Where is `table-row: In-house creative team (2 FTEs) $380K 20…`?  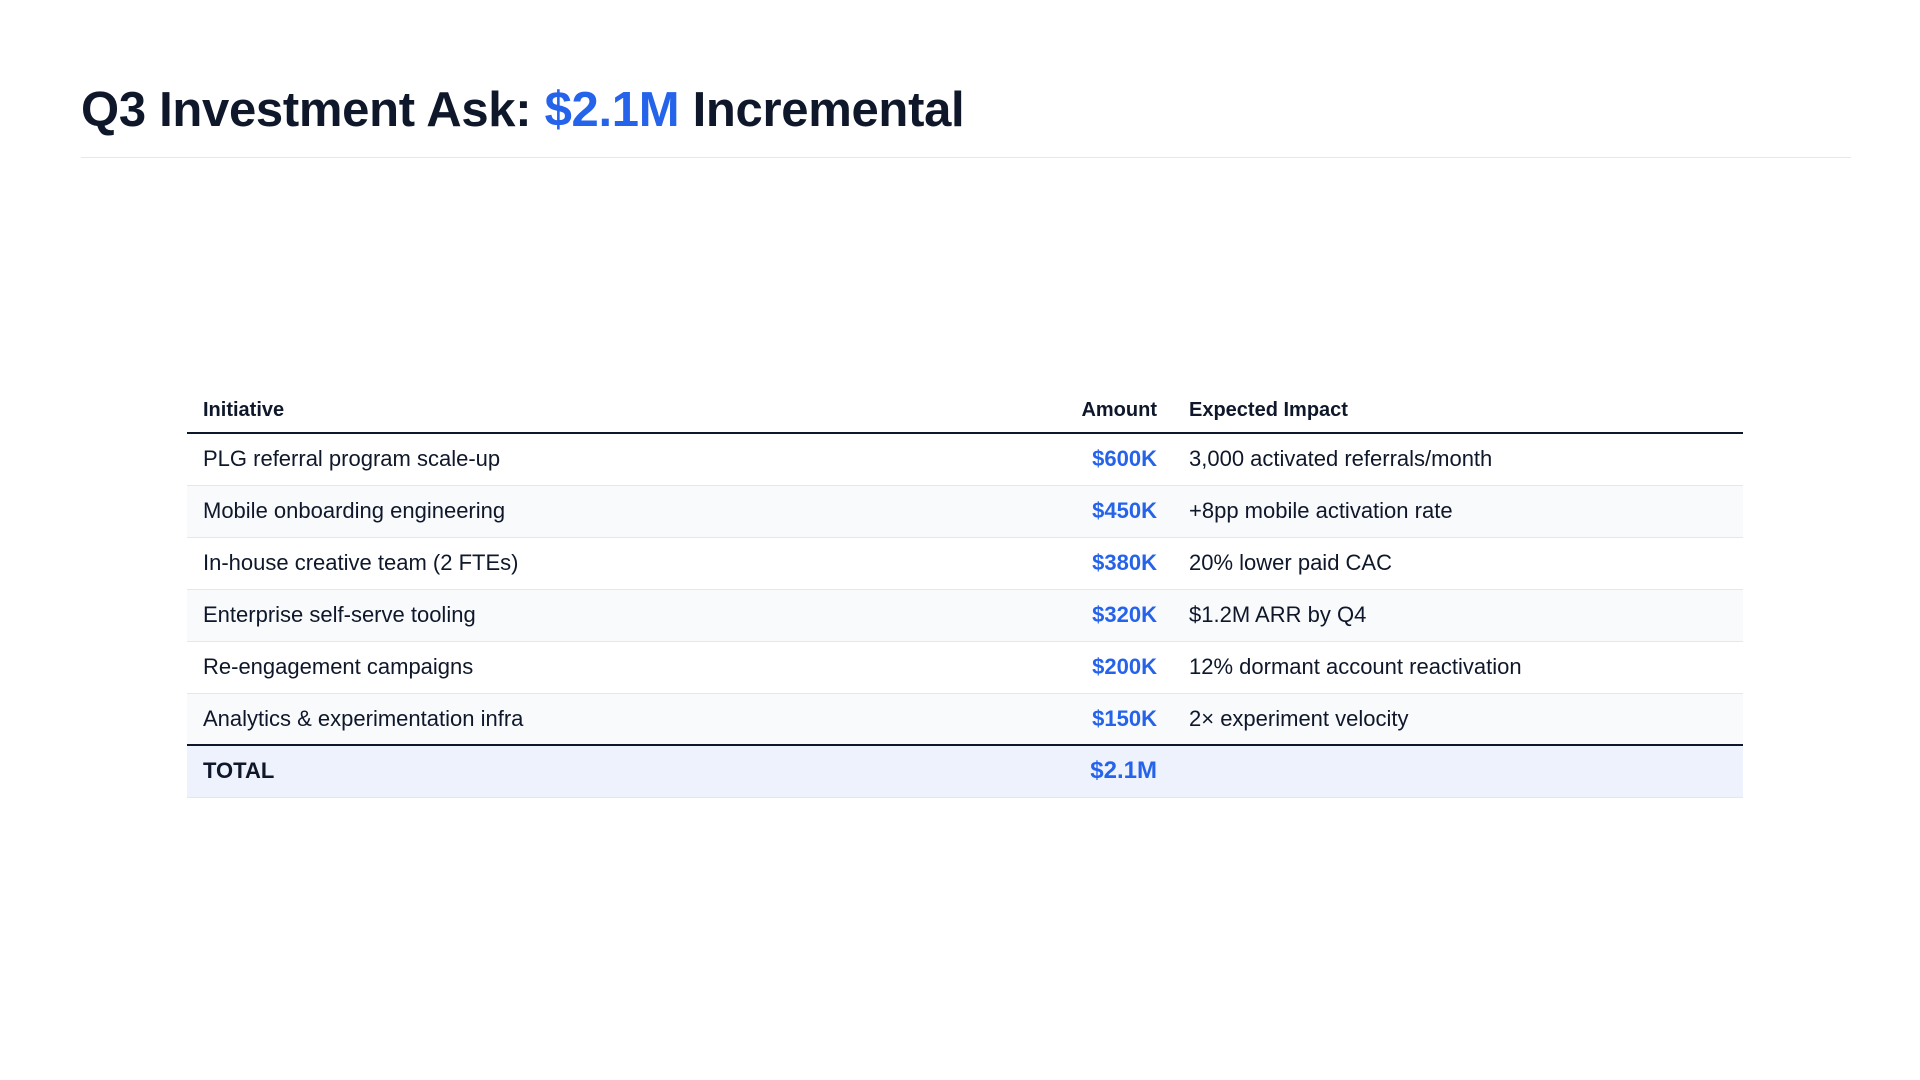
table-row: In-house creative team (2 FTEs) $380K 20… is located at coordinates (965, 563).